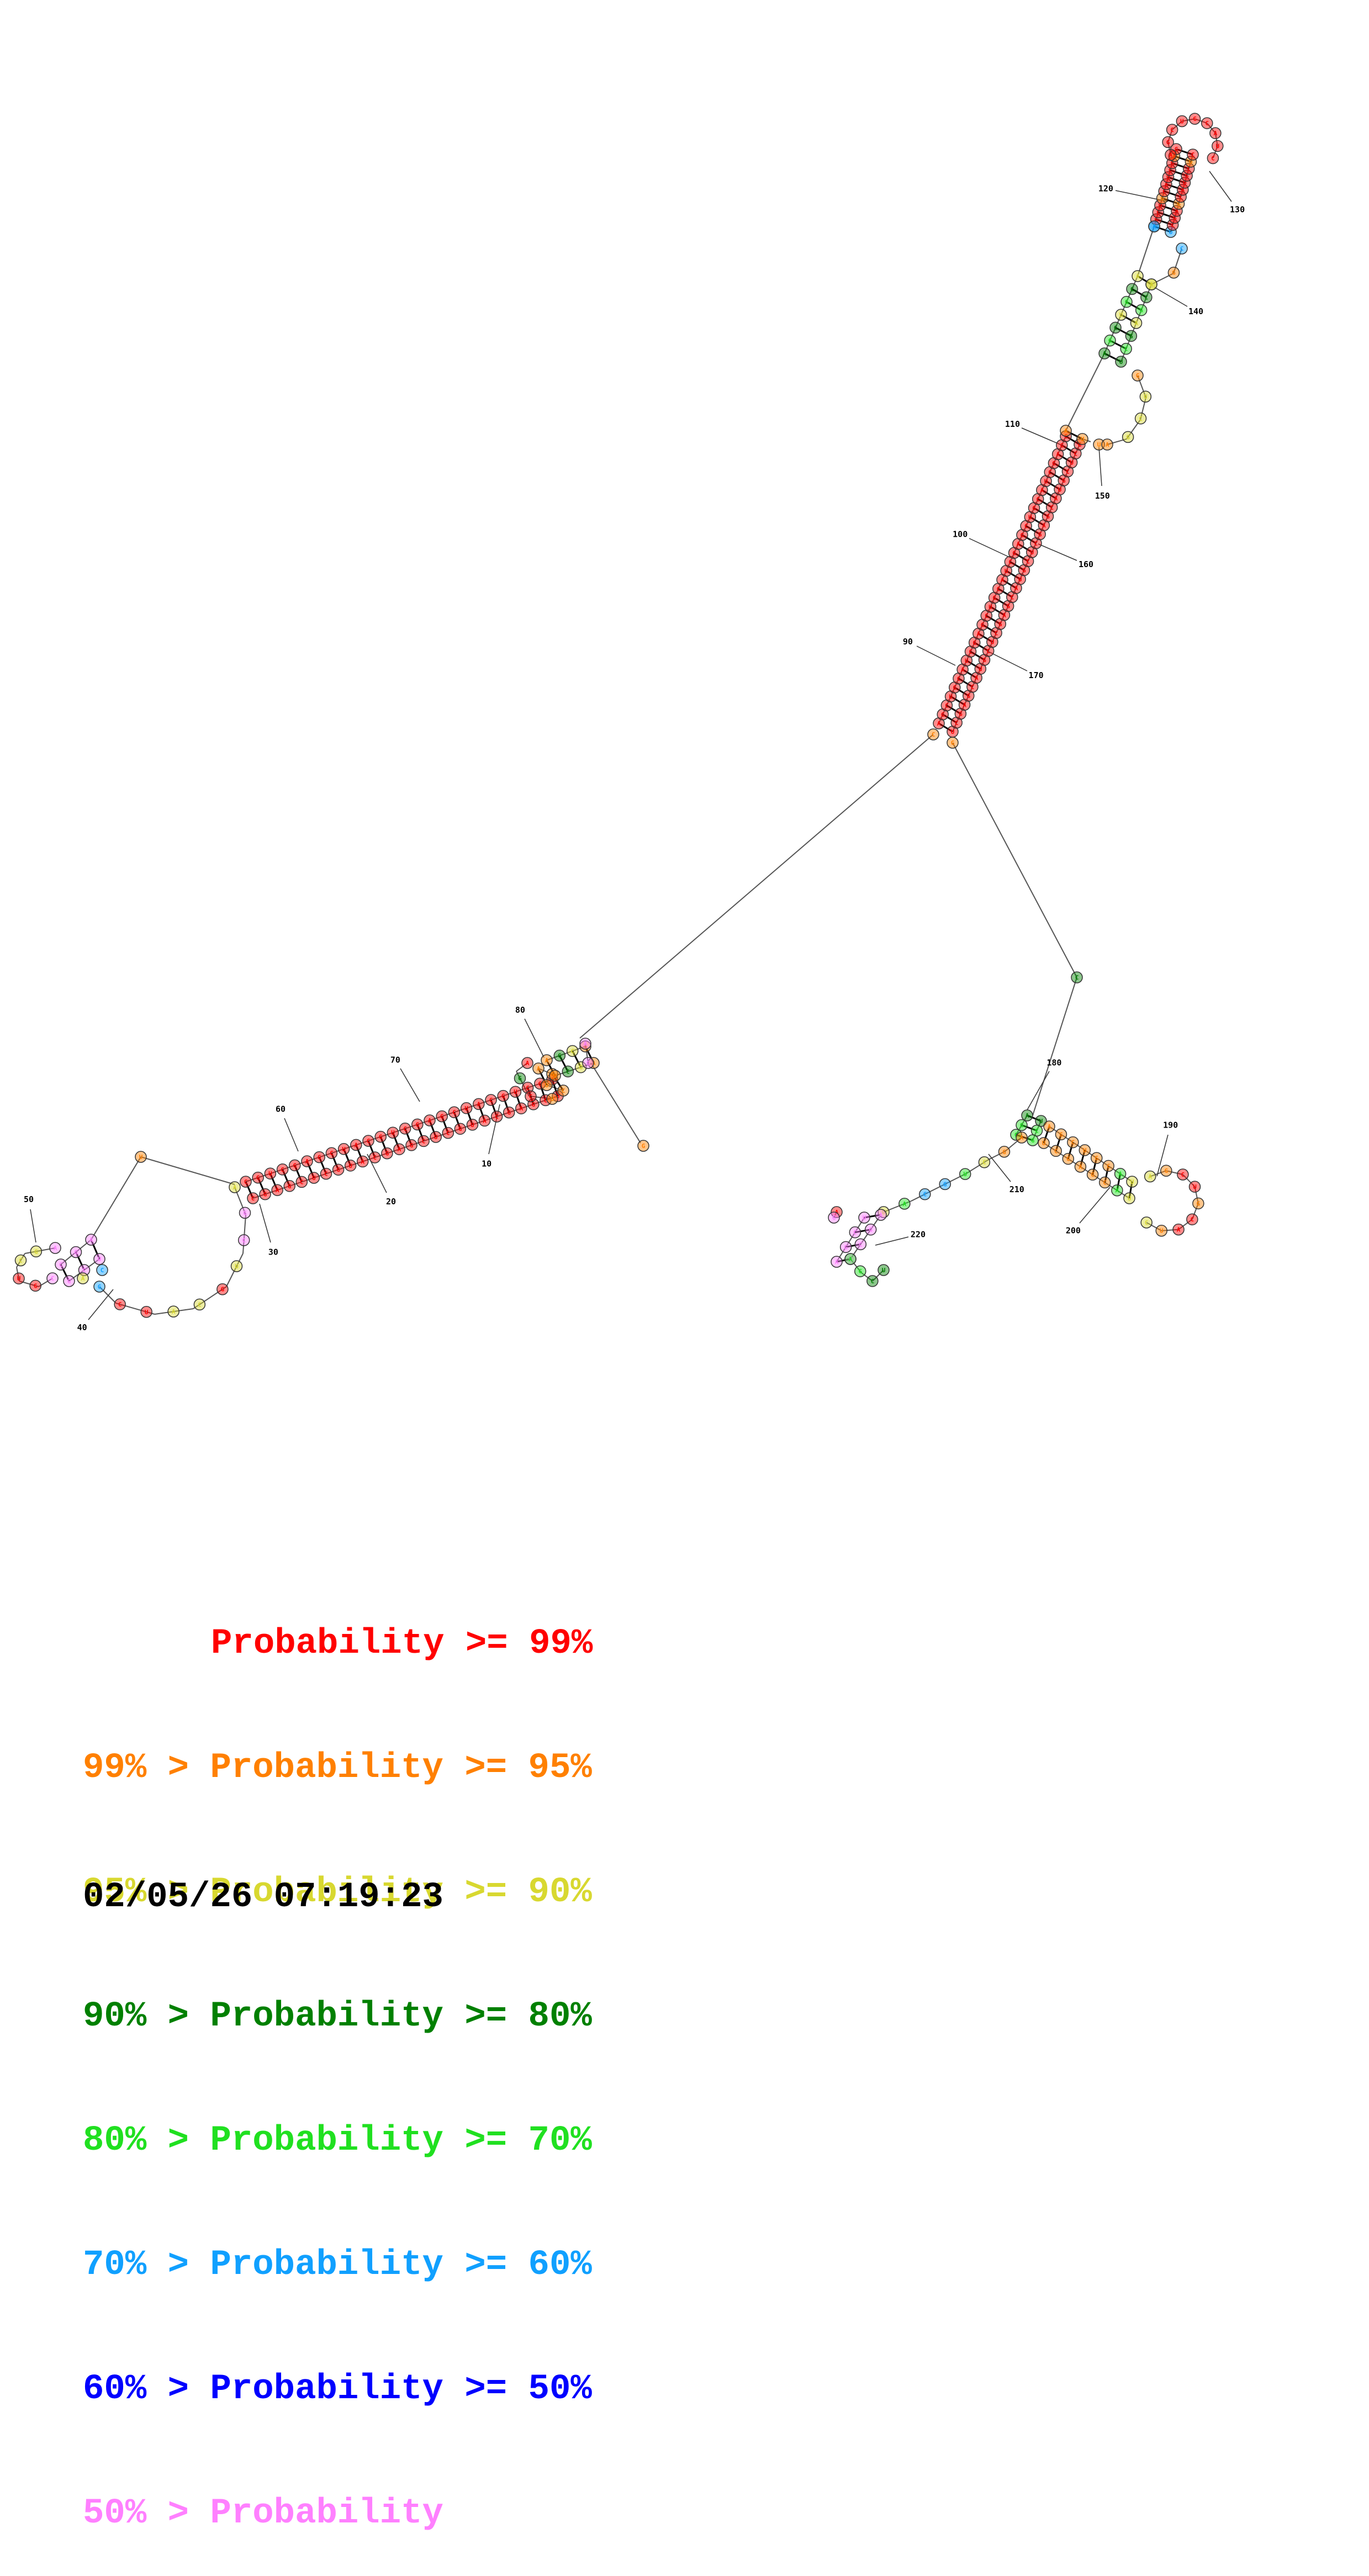  I want to click on position-label: 50, so click(29, 1199).